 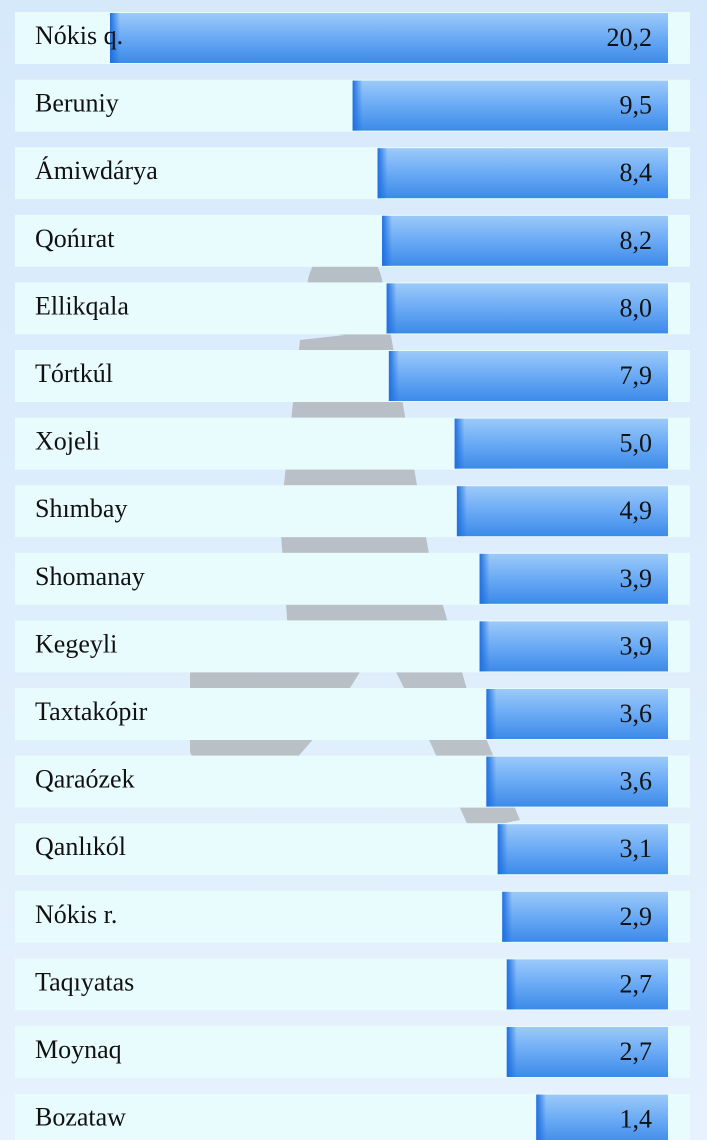 What do you see at coordinates (636, 916) in the screenshot?
I see `value-label: 2,9` at bounding box center [636, 916].